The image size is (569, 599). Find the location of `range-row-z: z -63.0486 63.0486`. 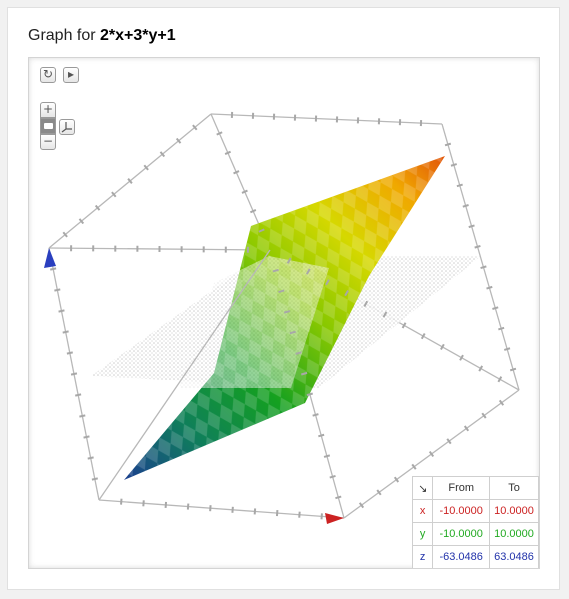

range-row-z: z -63.0486 63.0486 is located at coordinates (475, 556).